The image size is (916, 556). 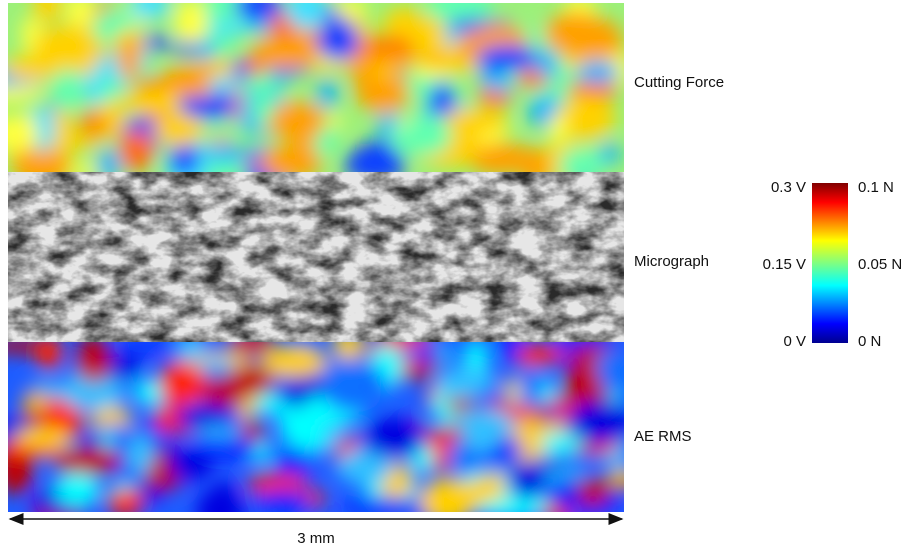 What do you see at coordinates (788, 187) in the screenshot?
I see `colorbar-label: 0.3 V` at bounding box center [788, 187].